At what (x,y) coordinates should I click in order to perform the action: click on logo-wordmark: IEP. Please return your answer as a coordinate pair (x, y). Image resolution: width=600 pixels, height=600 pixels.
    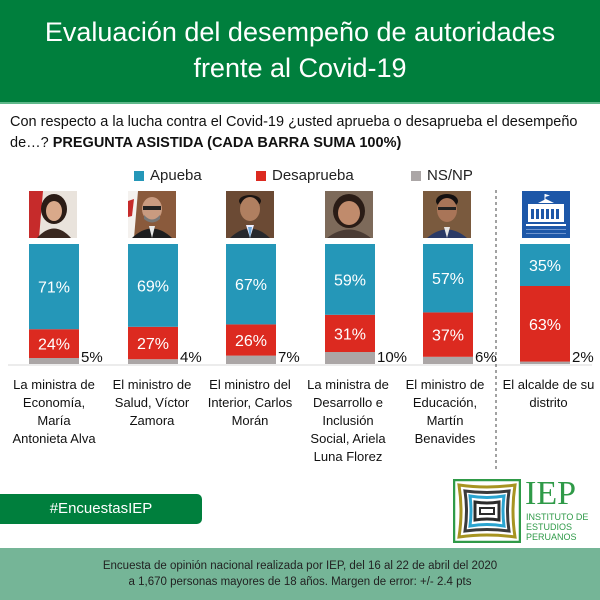
    Looking at the image, I should click on (550, 493).